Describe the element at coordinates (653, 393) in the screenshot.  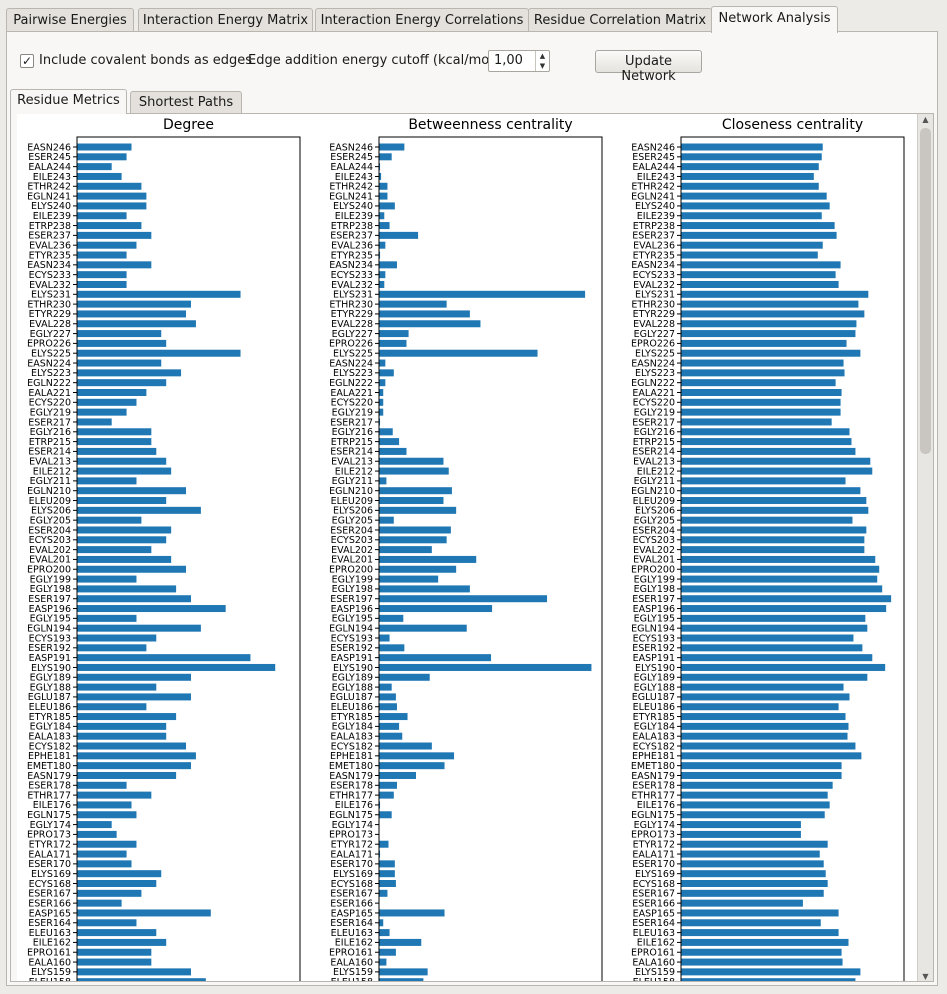
I see `y-tick-label: EALA221` at that location.